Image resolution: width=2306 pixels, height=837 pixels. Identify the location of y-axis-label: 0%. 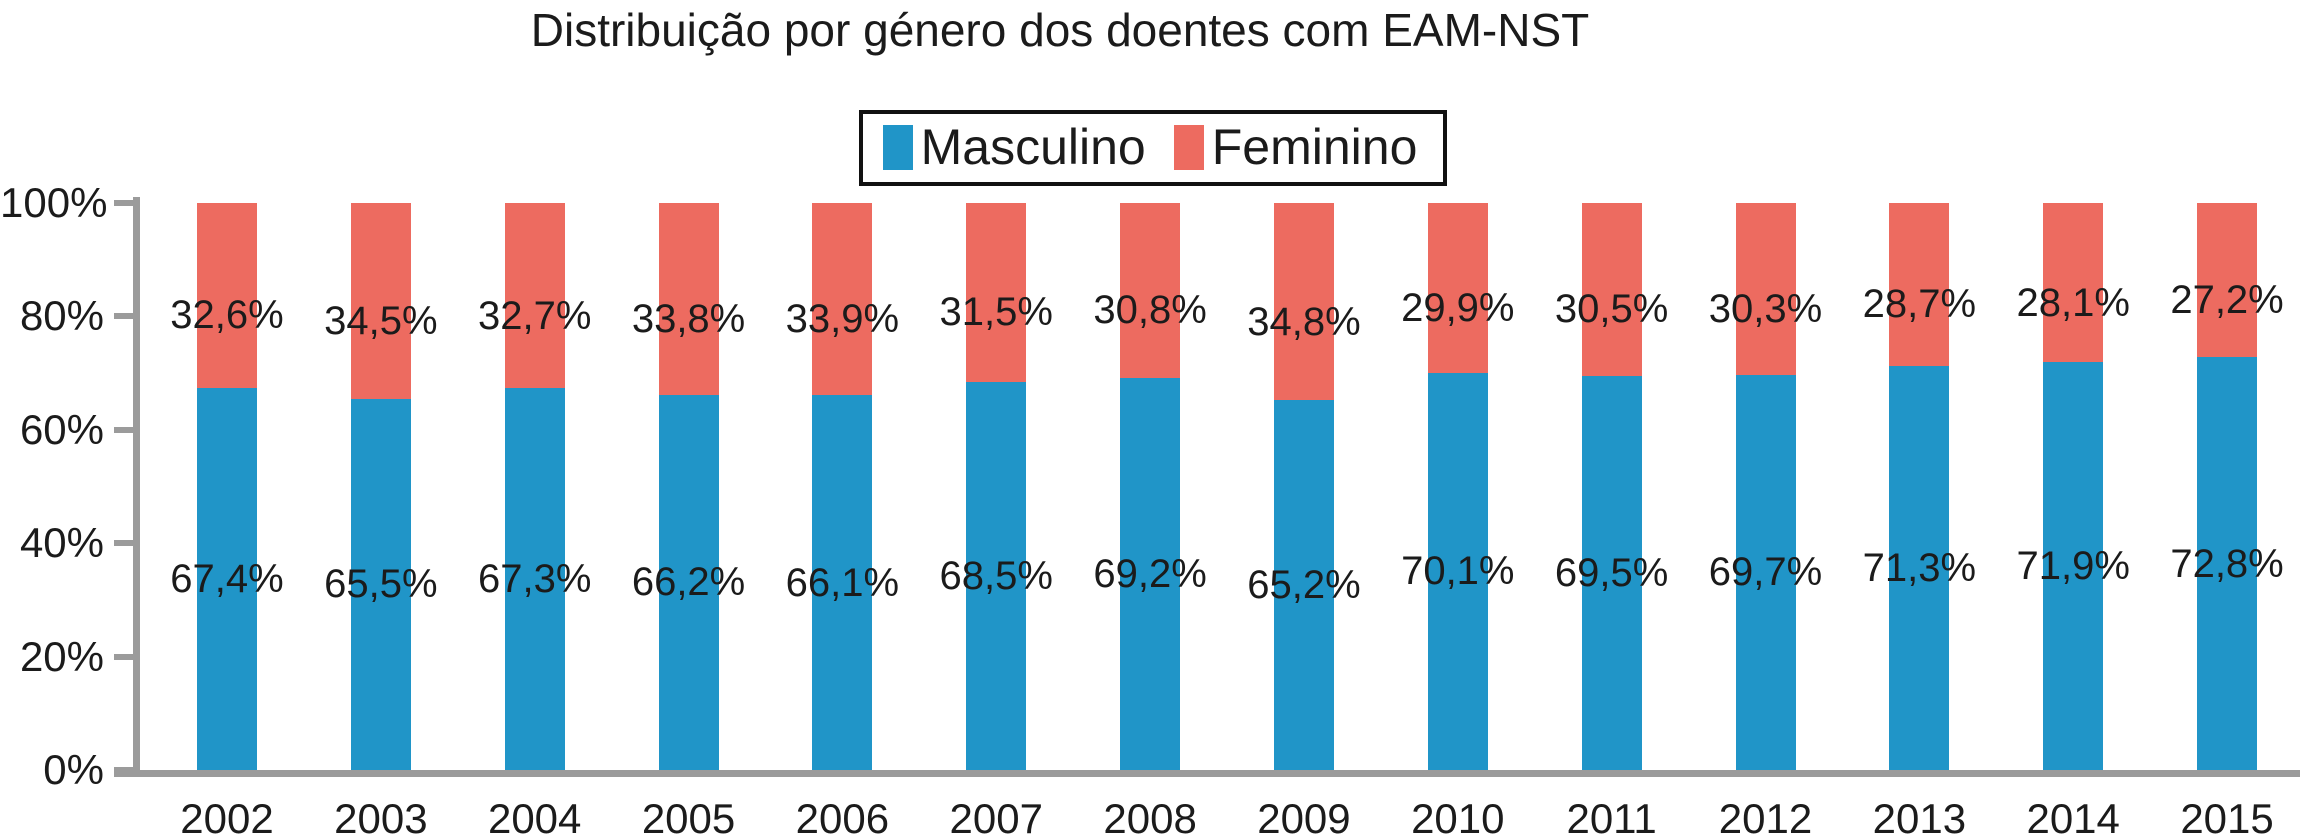
(73, 769).